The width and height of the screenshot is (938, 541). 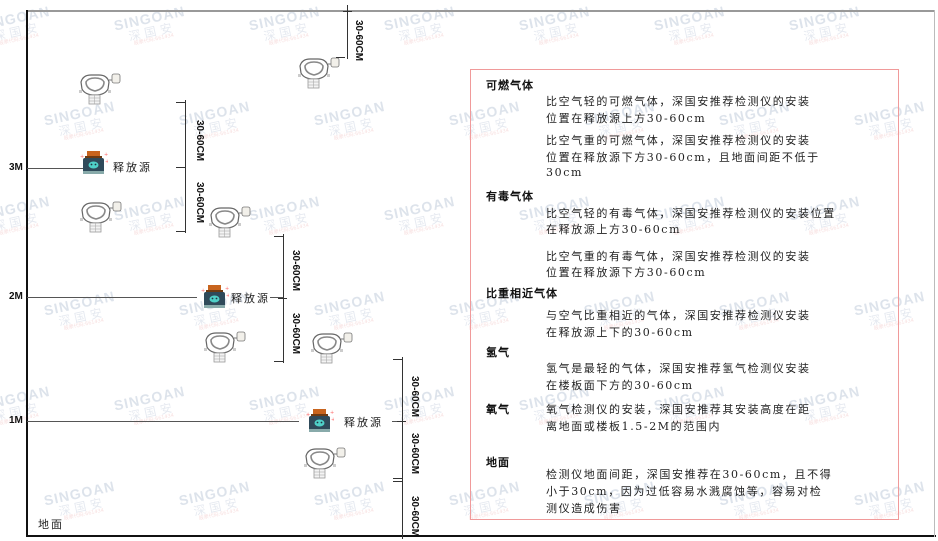 What do you see at coordinates (522, 293) in the screenshot?
I see `section-heading: 比重相近气体` at bounding box center [522, 293].